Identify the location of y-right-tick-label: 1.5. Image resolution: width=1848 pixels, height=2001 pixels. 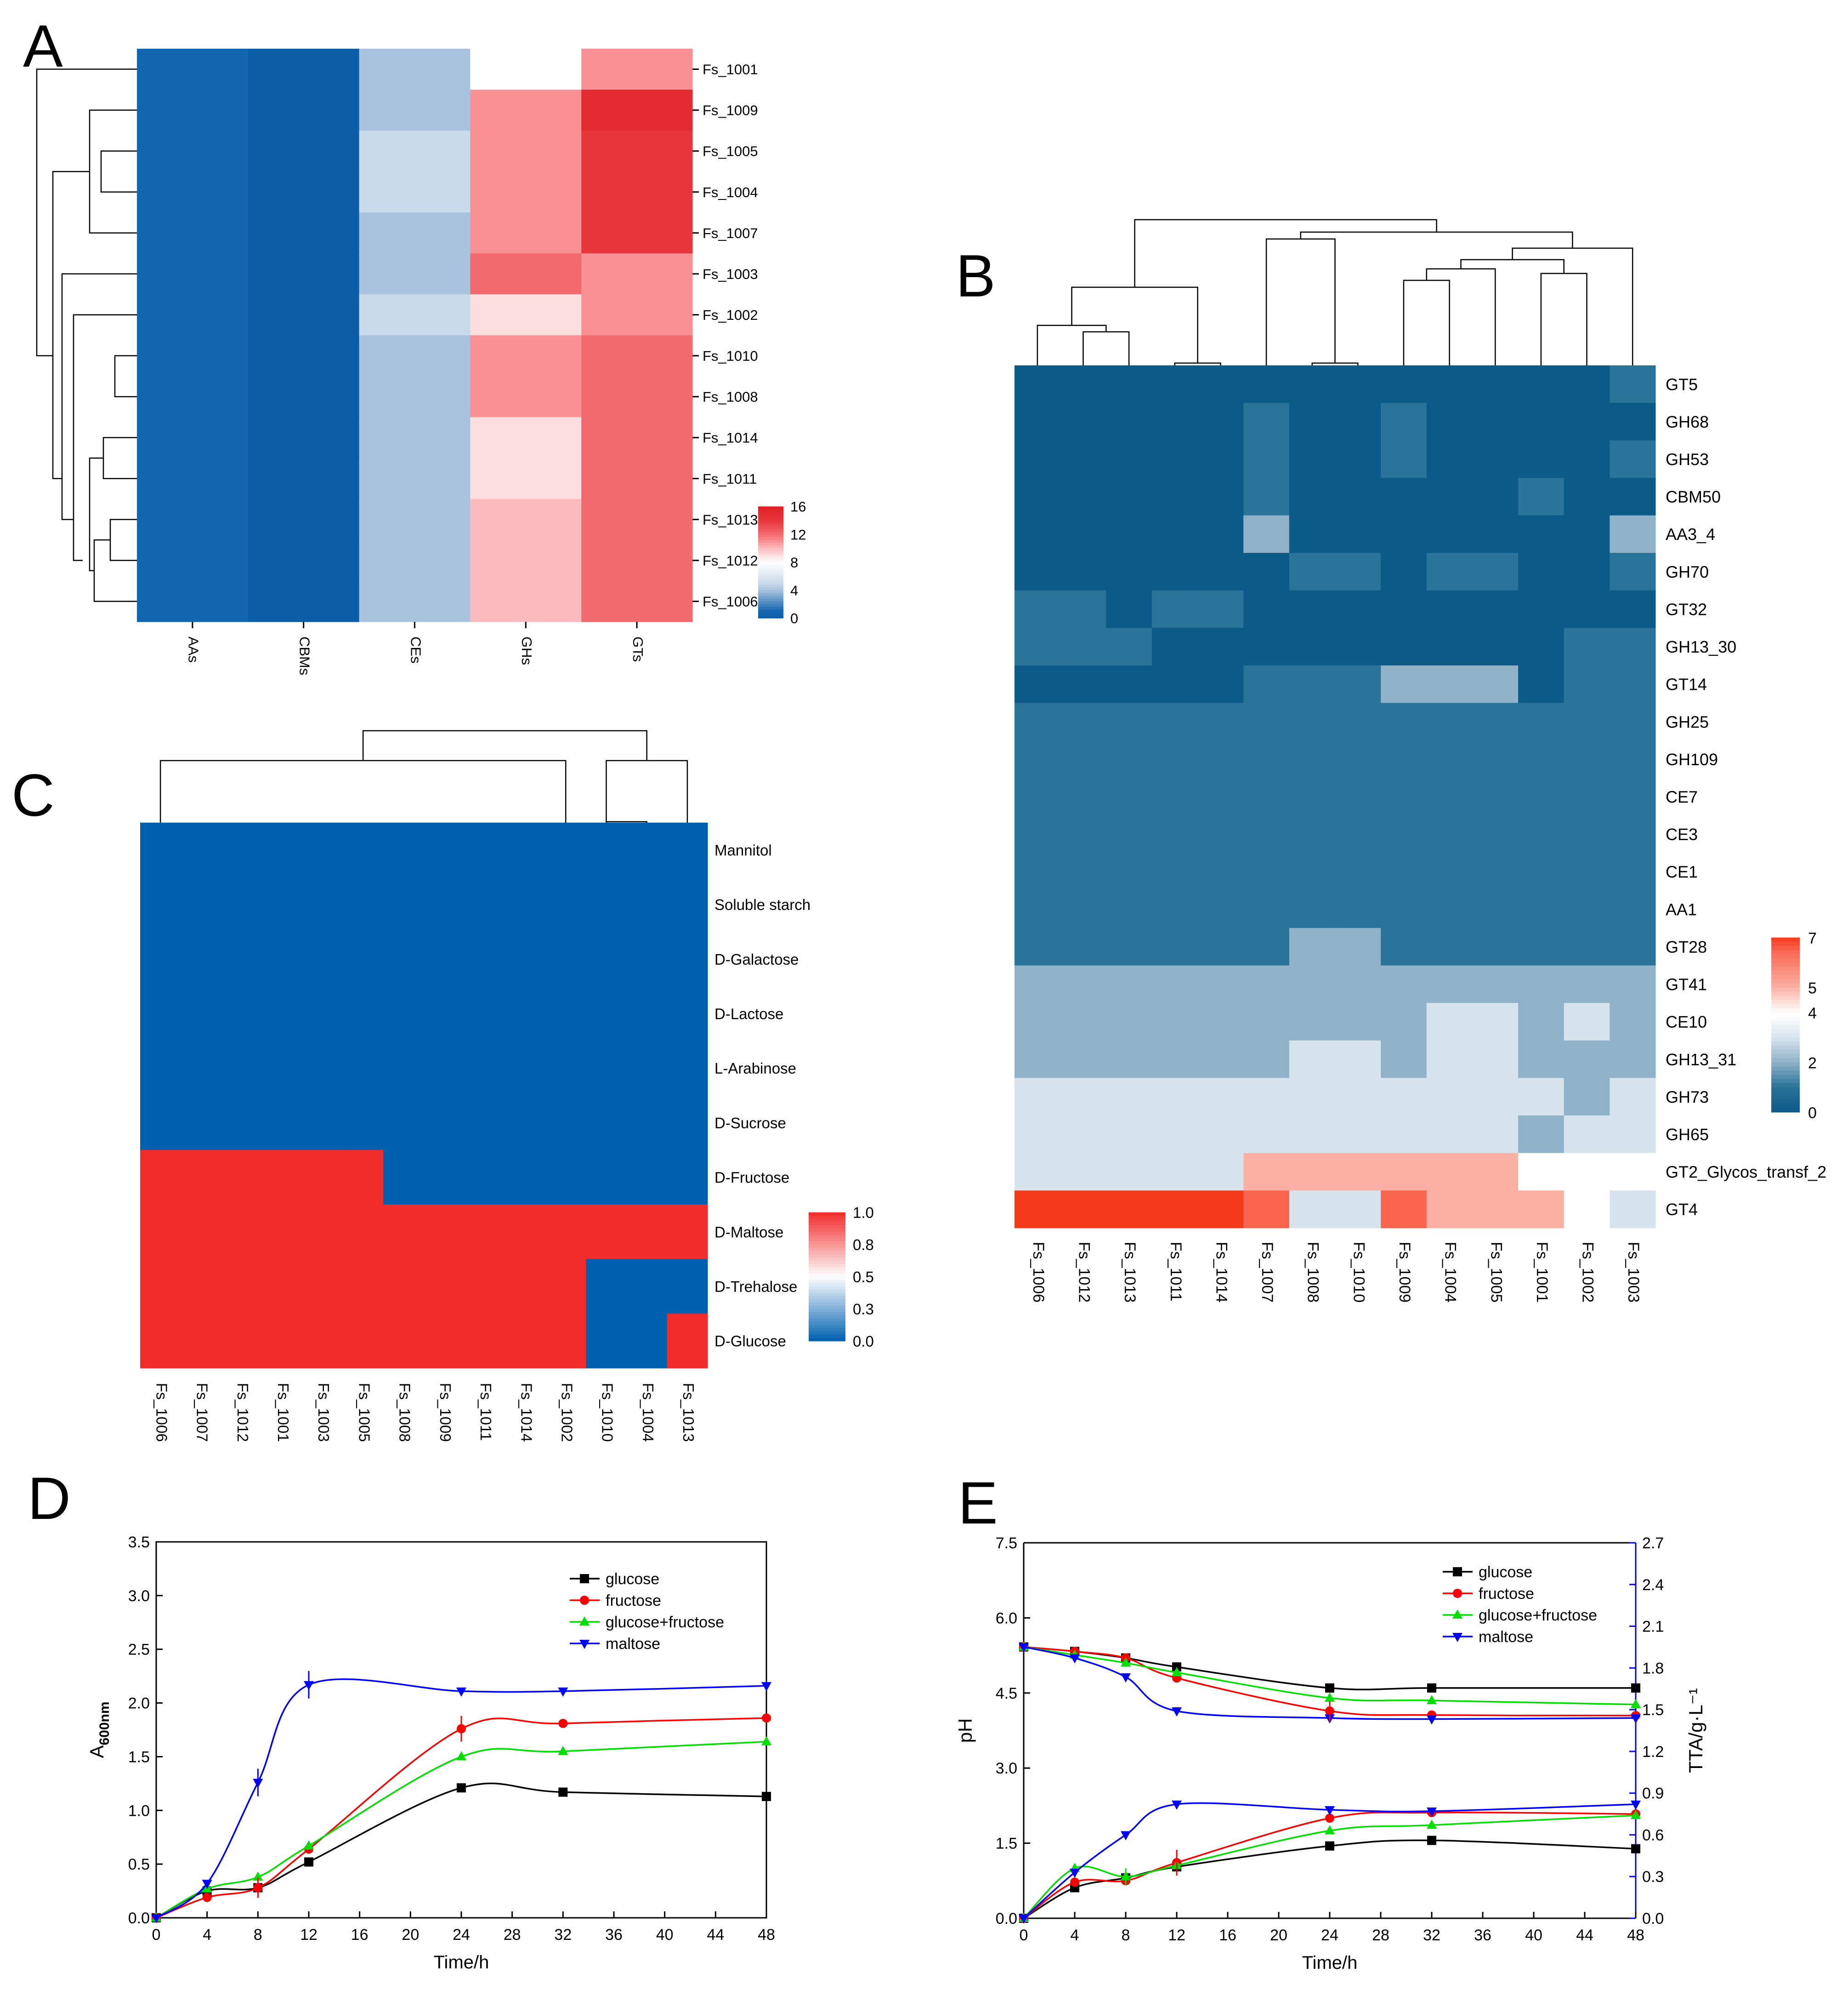
(1653, 1710).